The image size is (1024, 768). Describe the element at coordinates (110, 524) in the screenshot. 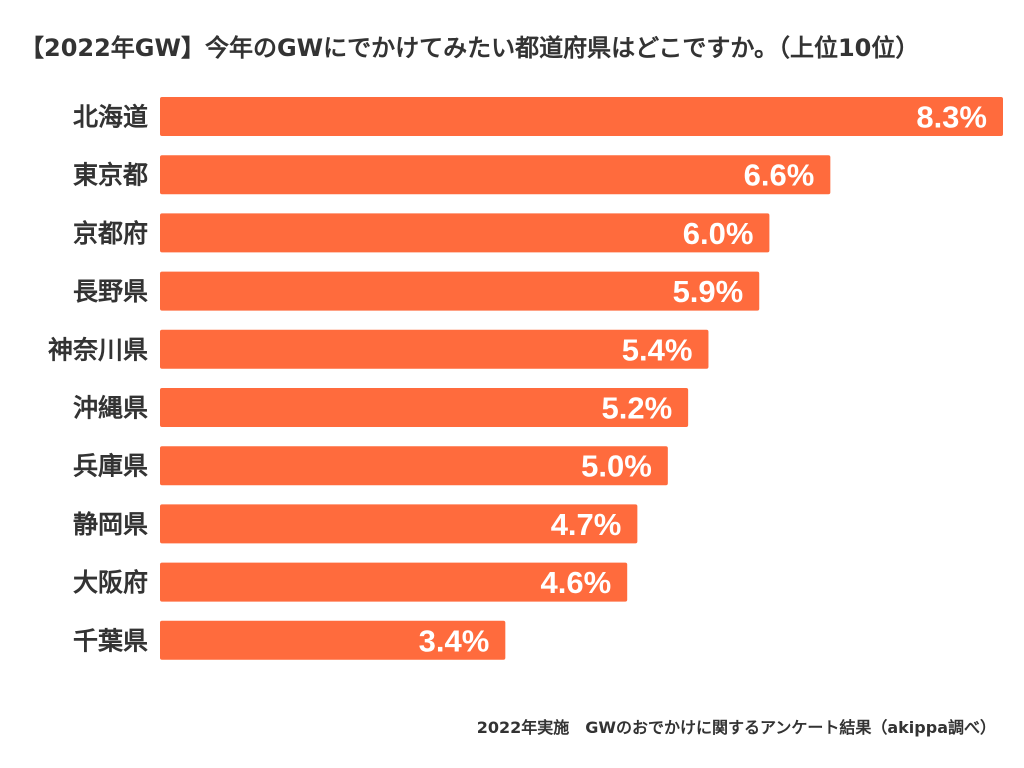

I see `category-label: 静岡県` at that location.